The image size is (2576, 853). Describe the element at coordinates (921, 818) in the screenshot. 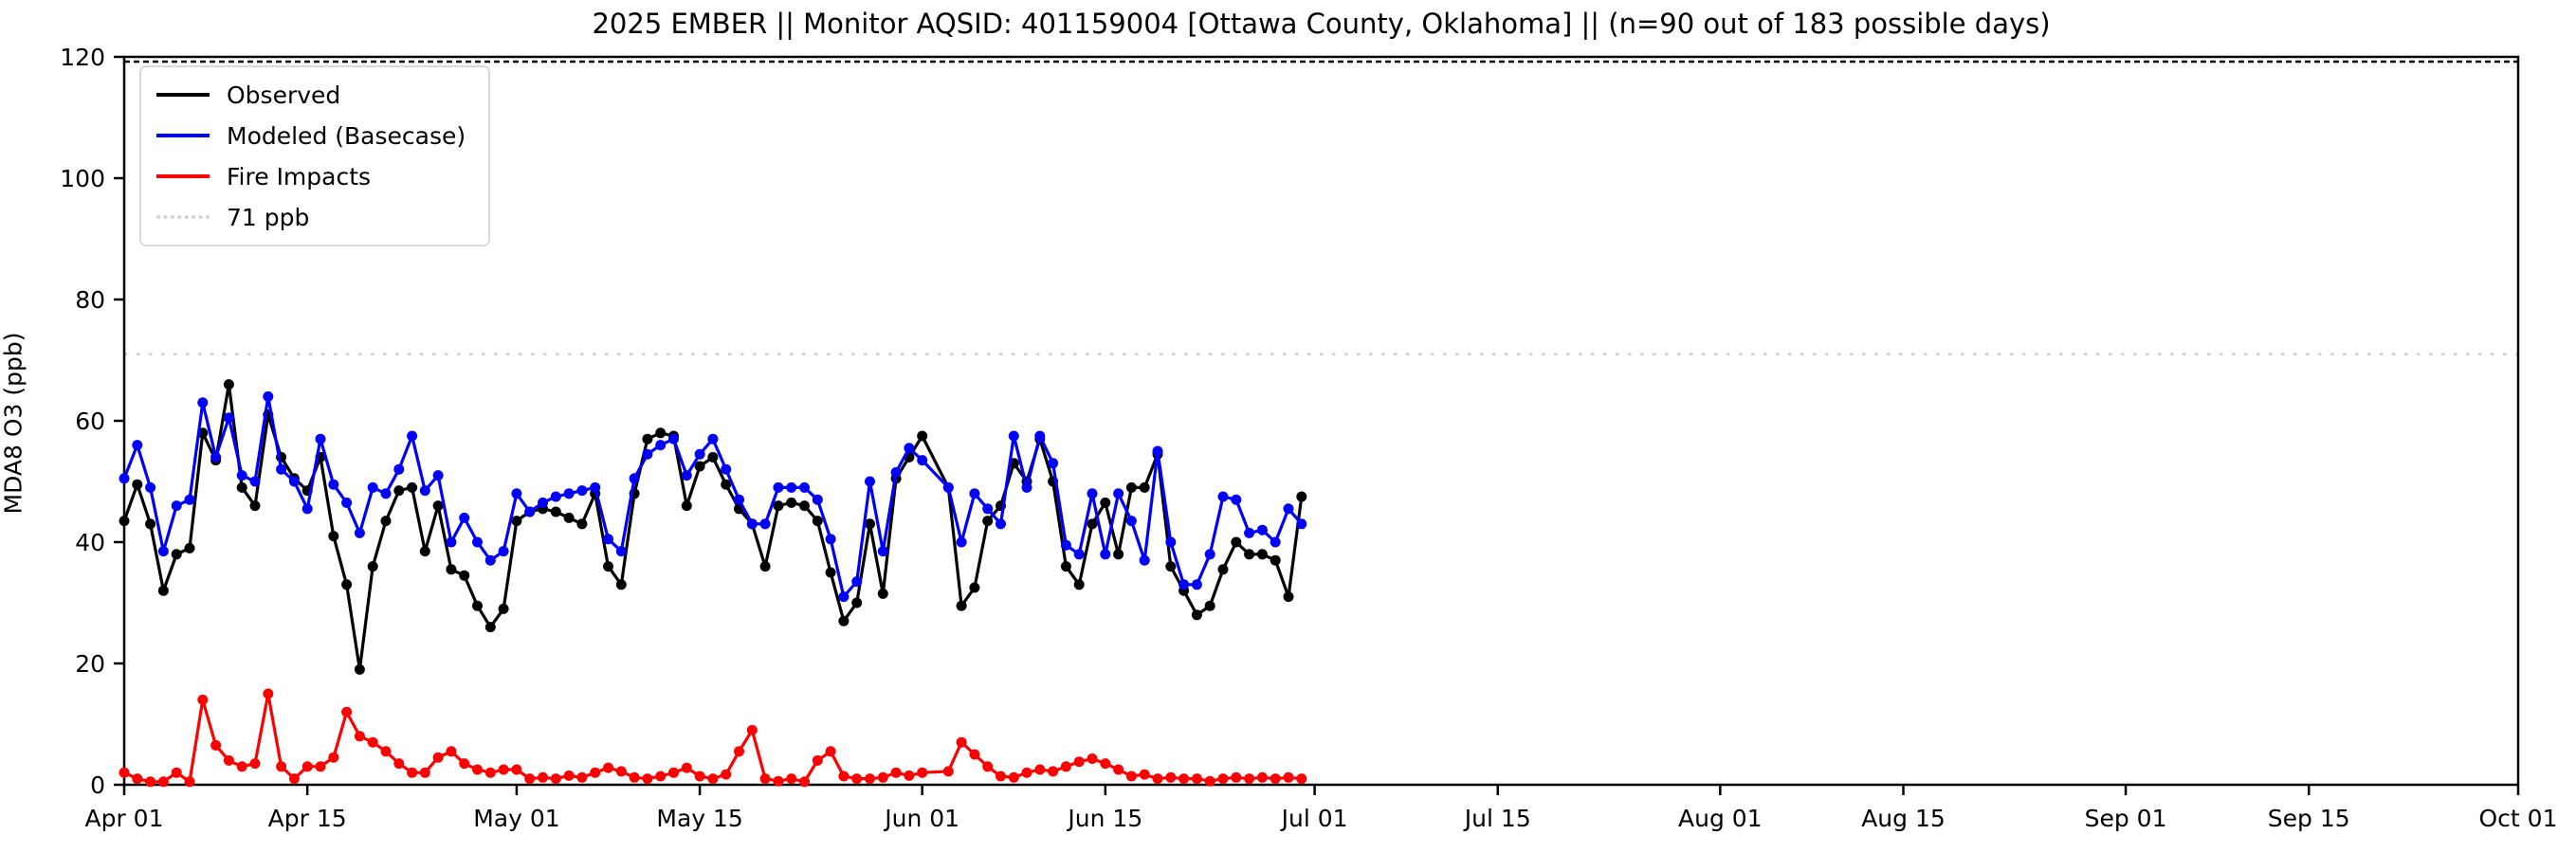

I see `x-tick-label: Jun 01` at that location.